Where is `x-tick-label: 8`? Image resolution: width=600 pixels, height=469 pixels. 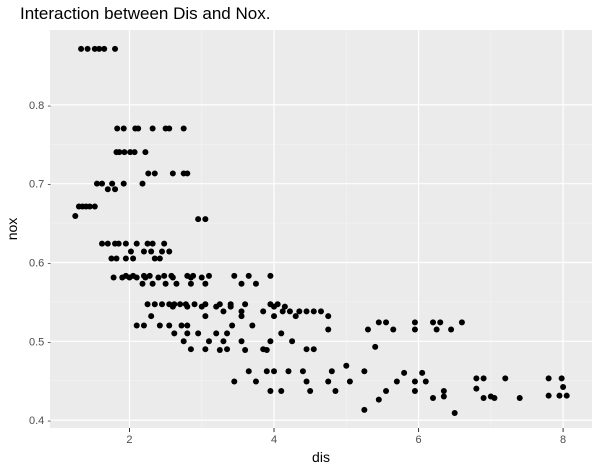 x-tick-label: 8 is located at coordinates (563, 440).